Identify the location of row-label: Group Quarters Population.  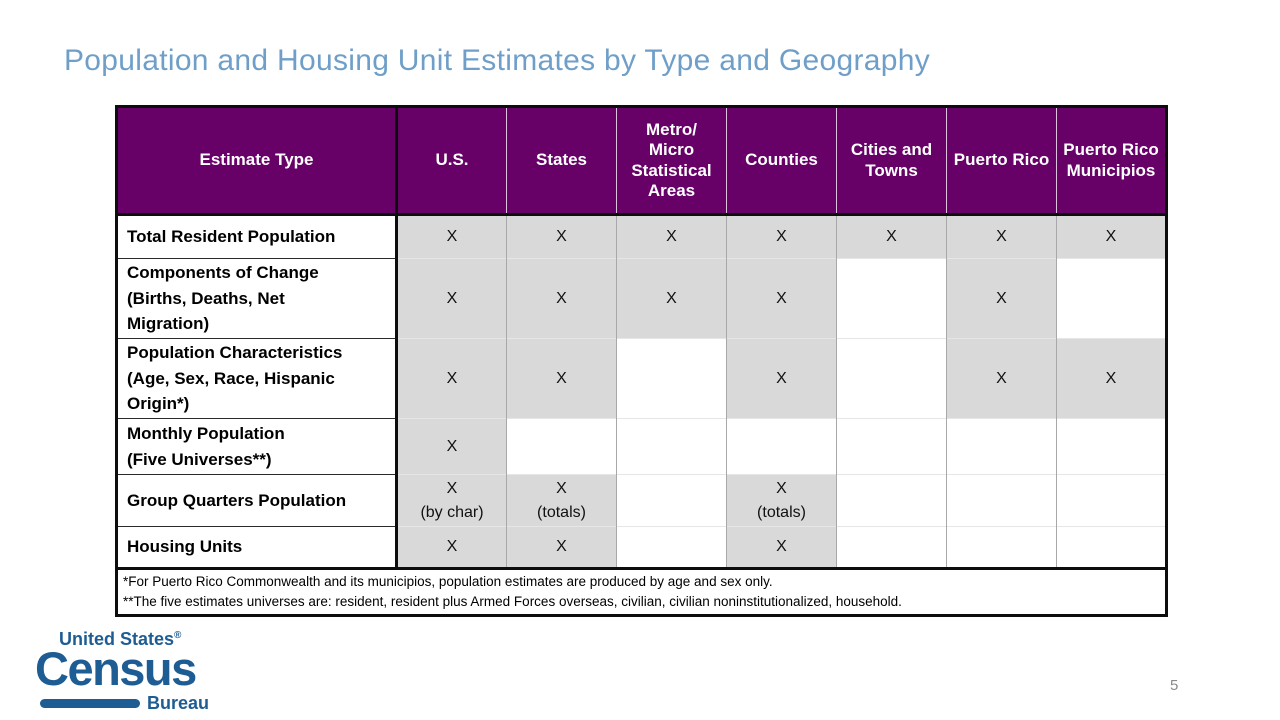
(257, 500).